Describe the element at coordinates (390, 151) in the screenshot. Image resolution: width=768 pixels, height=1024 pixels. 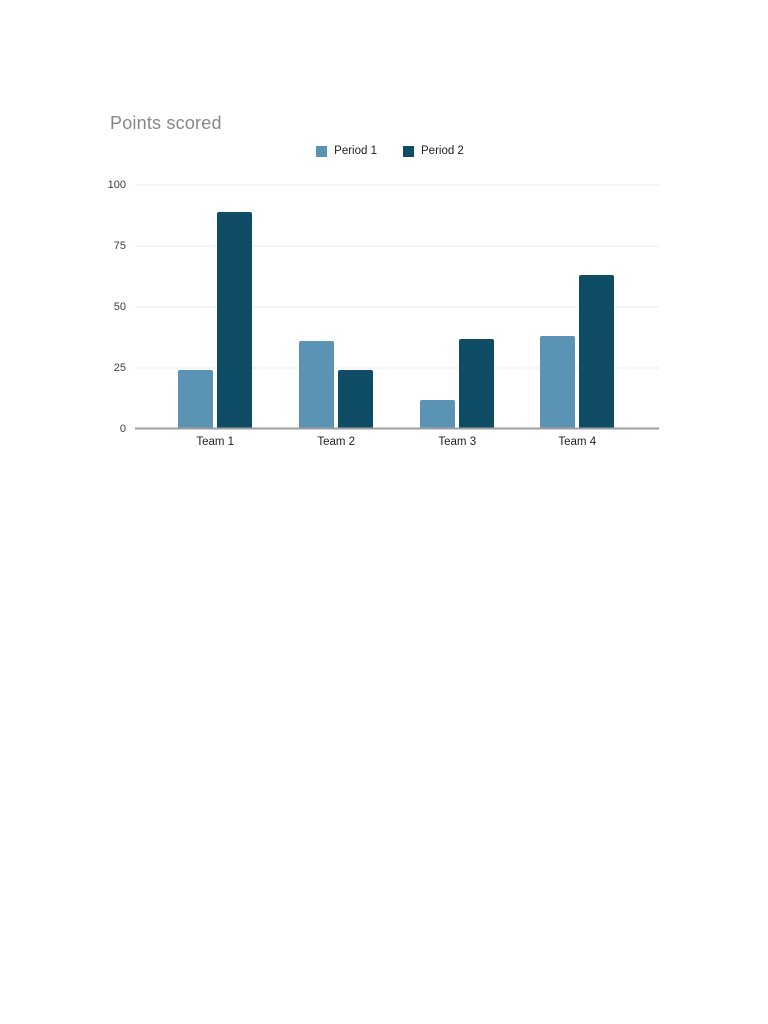
I see `chart-legend: Period 1 Period 2` at that location.